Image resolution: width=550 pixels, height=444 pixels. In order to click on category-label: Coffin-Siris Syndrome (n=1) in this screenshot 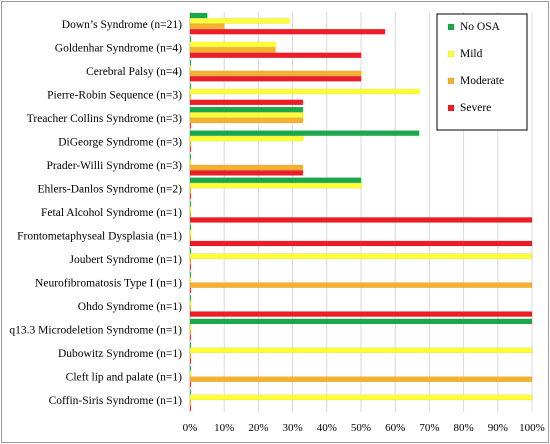, I will do `click(116, 401)`.